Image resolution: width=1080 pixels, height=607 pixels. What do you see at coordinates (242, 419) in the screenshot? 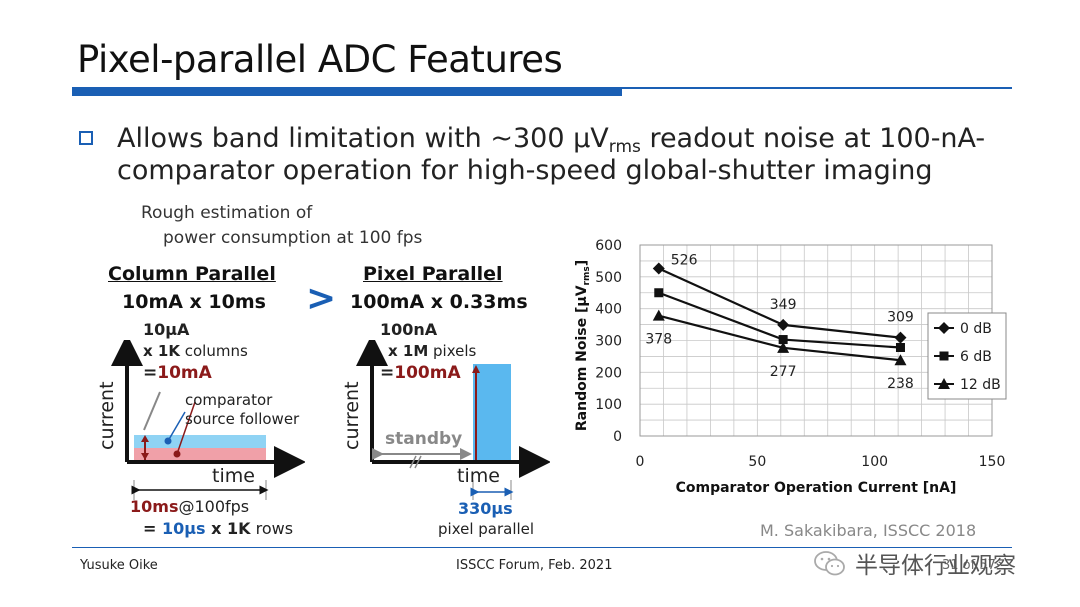
I see `source-follower-label: source follower` at bounding box center [242, 419].